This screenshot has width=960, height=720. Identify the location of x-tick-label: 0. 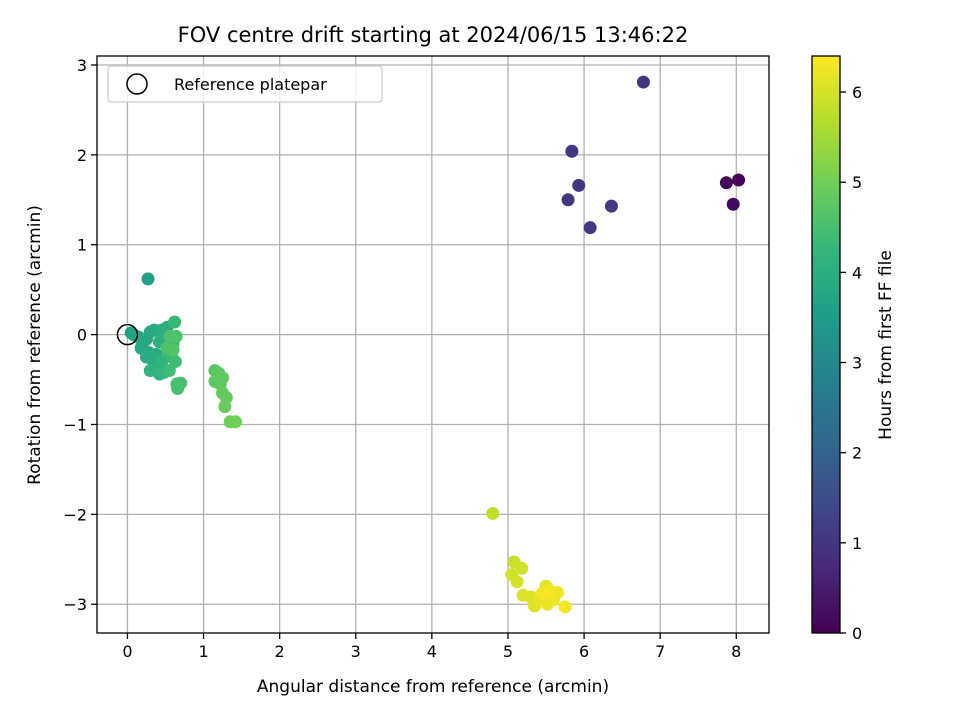
(127, 651).